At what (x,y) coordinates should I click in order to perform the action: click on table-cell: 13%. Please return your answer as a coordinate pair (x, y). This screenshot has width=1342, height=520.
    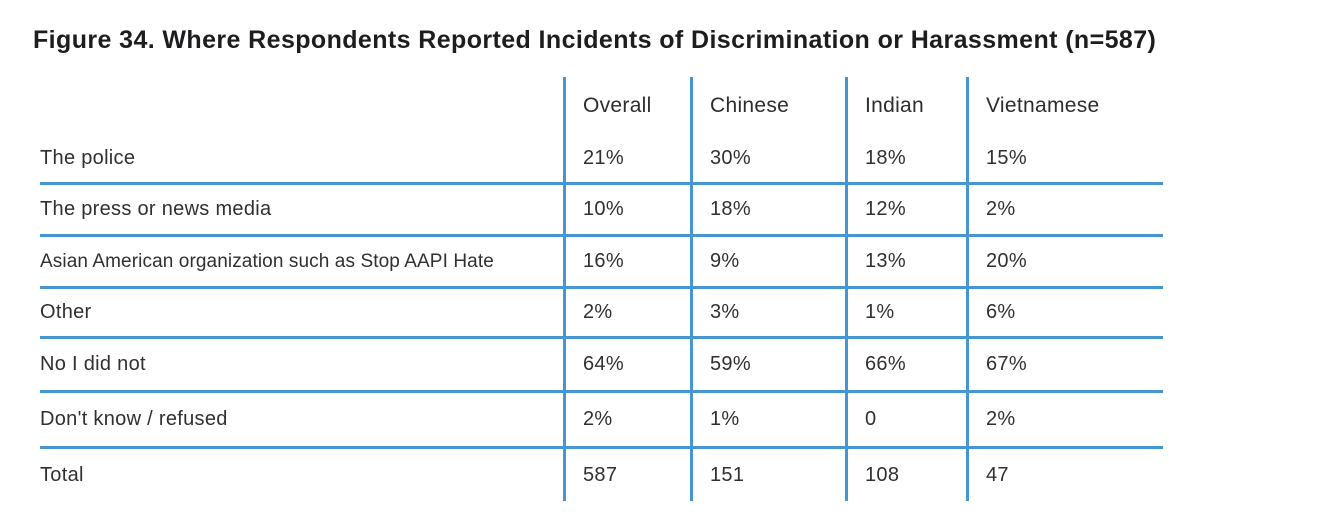
    Looking at the image, I should click on (905, 263).